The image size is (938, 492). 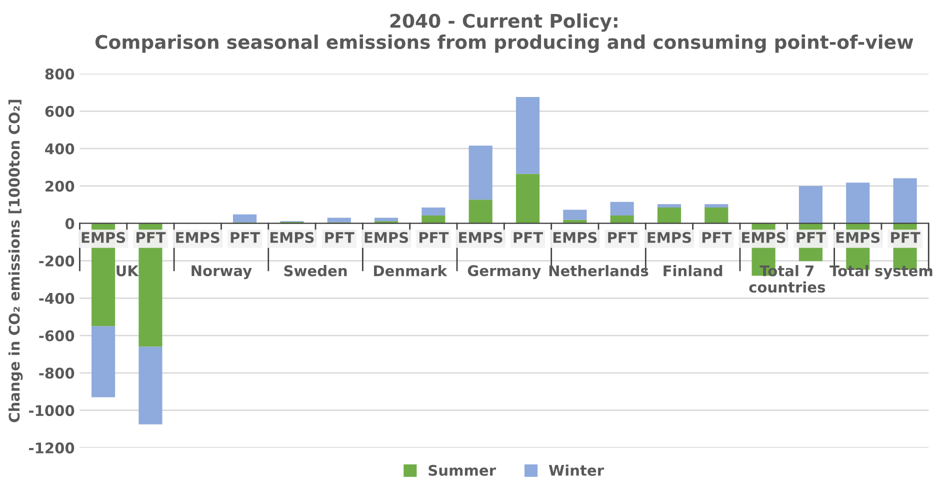 What do you see at coordinates (56, 261) in the screenshot?
I see `y-tick-label: -200` at bounding box center [56, 261].